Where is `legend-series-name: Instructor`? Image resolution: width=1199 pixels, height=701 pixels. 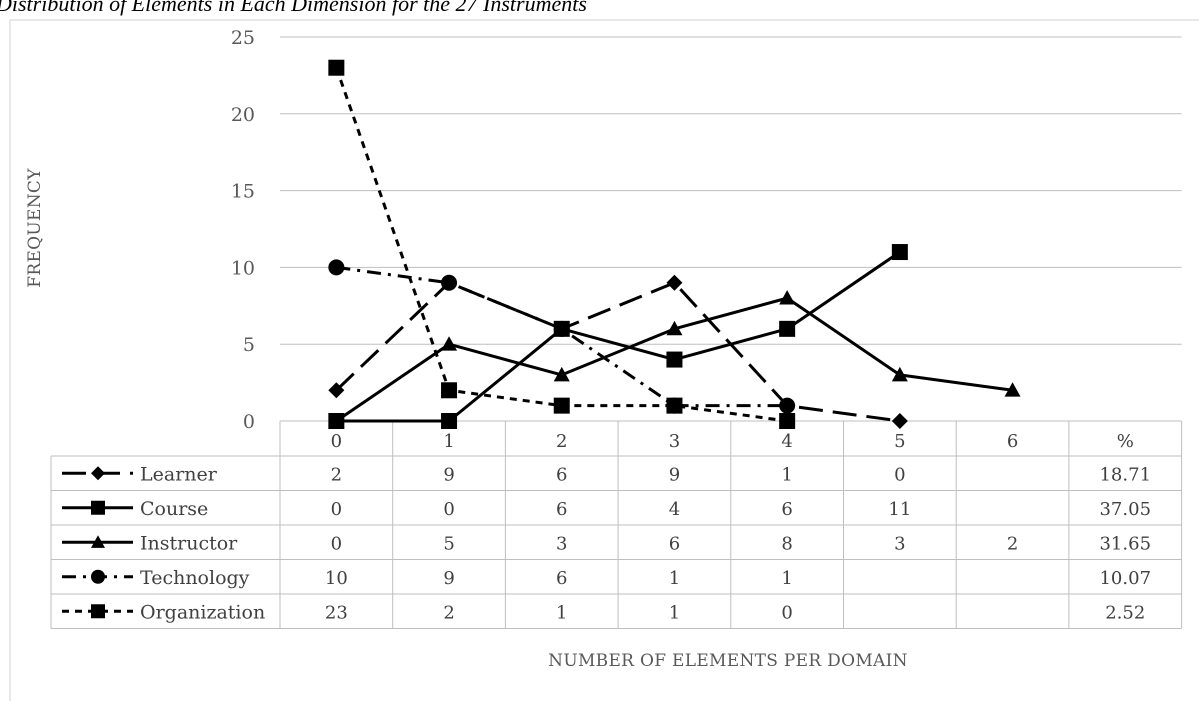 legend-series-name: Instructor is located at coordinates (189, 543).